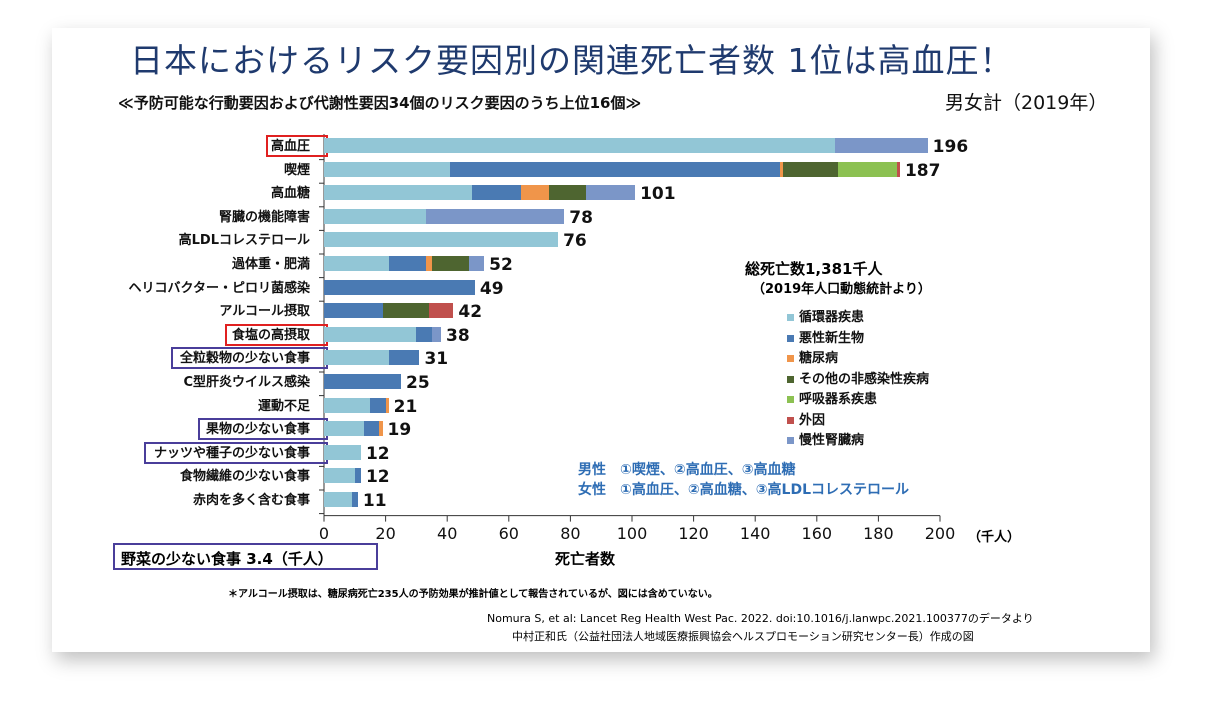 Image resolution: width=1206 pixels, height=708 pixels. Describe the element at coordinates (324, 533) in the screenshot. I see `x-tick-label: 0` at that location.